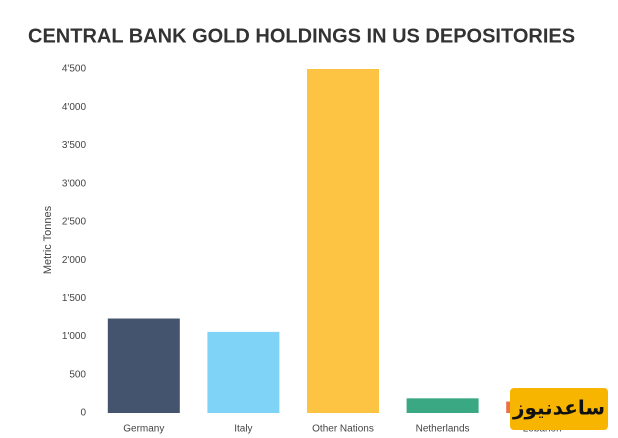 The image size is (618, 438). What do you see at coordinates (243, 429) in the screenshot?
I see `x-tick-label: Italy` at bounding box center [243, 429].